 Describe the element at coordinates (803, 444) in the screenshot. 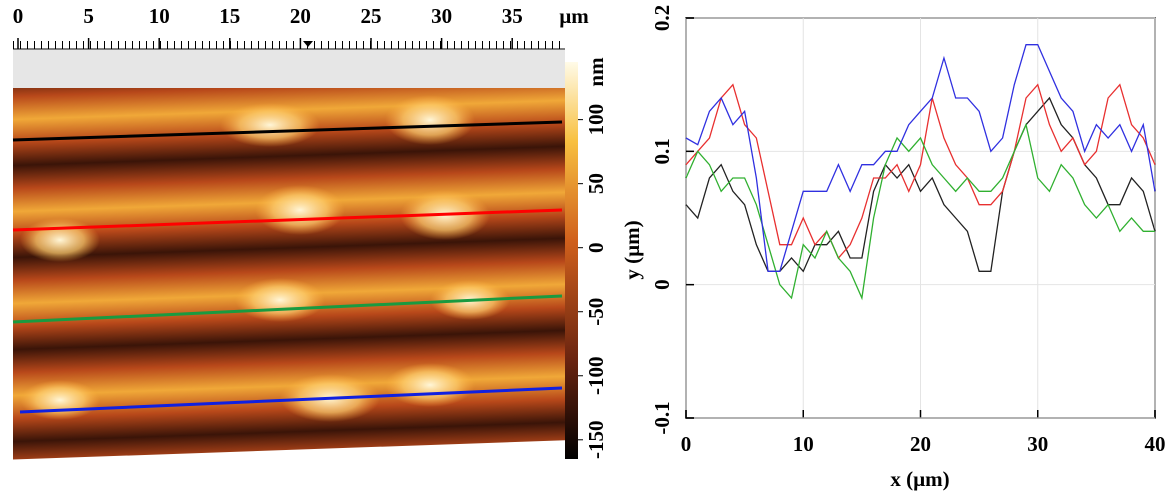

I see `x-tick-label: 10` at that location.